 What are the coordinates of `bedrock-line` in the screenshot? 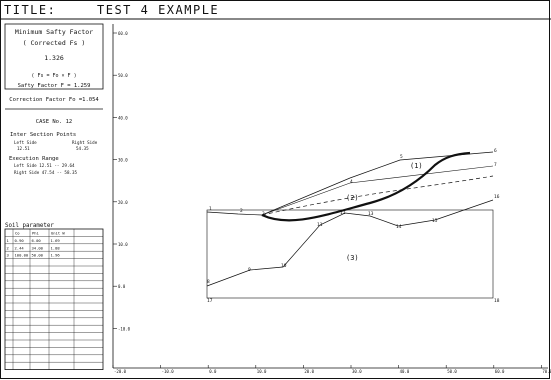 It's located at (350, 243).